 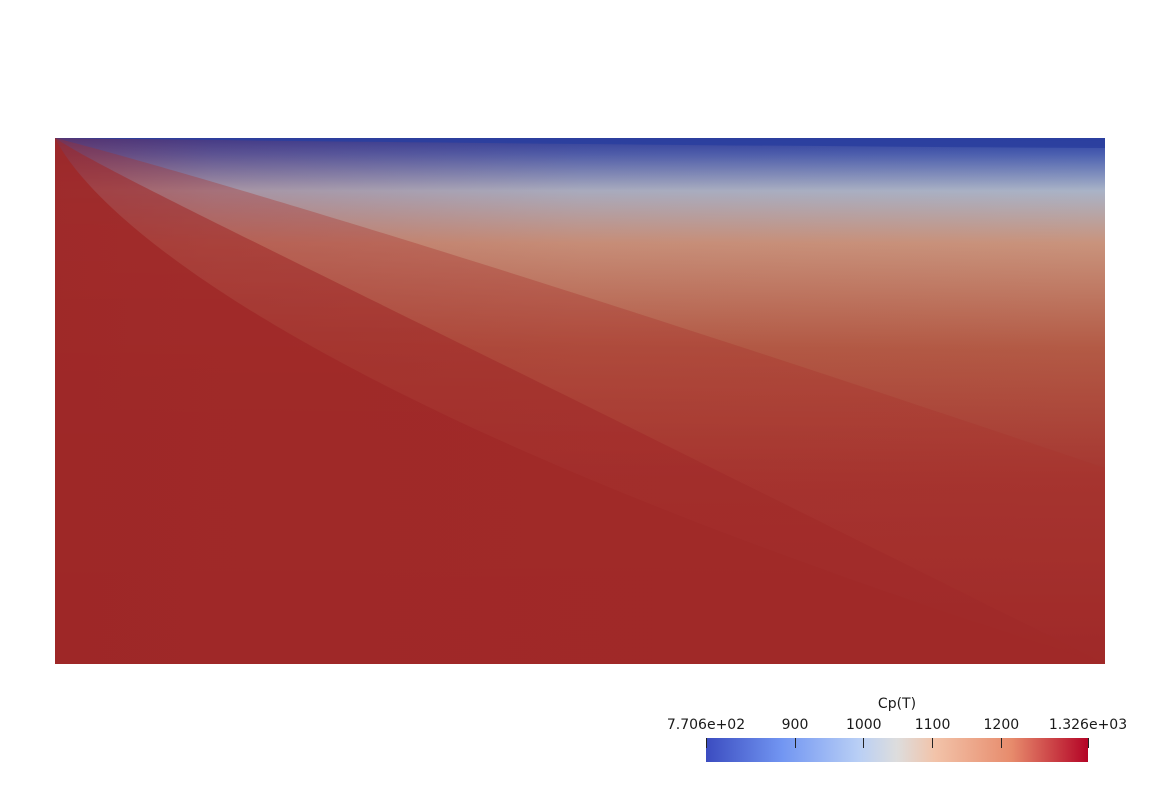 I want to click on color-legend-bar, so click(x=897, y=750).